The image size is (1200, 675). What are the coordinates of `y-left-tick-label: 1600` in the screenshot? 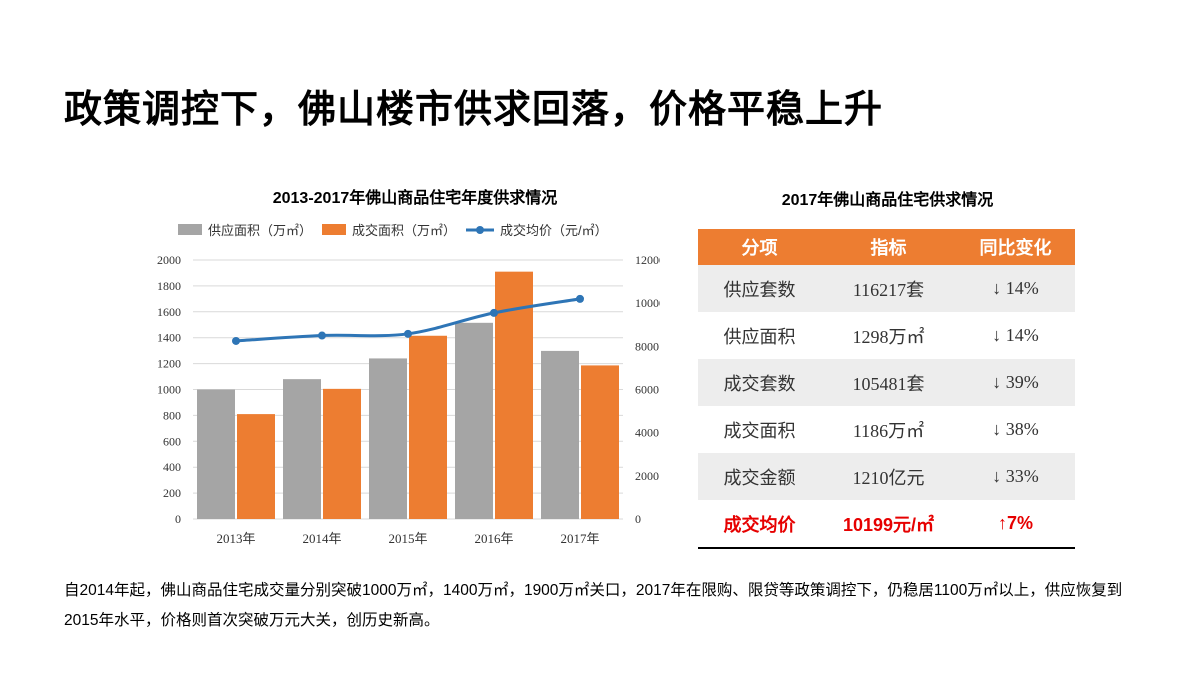 It's located at (169, 312).